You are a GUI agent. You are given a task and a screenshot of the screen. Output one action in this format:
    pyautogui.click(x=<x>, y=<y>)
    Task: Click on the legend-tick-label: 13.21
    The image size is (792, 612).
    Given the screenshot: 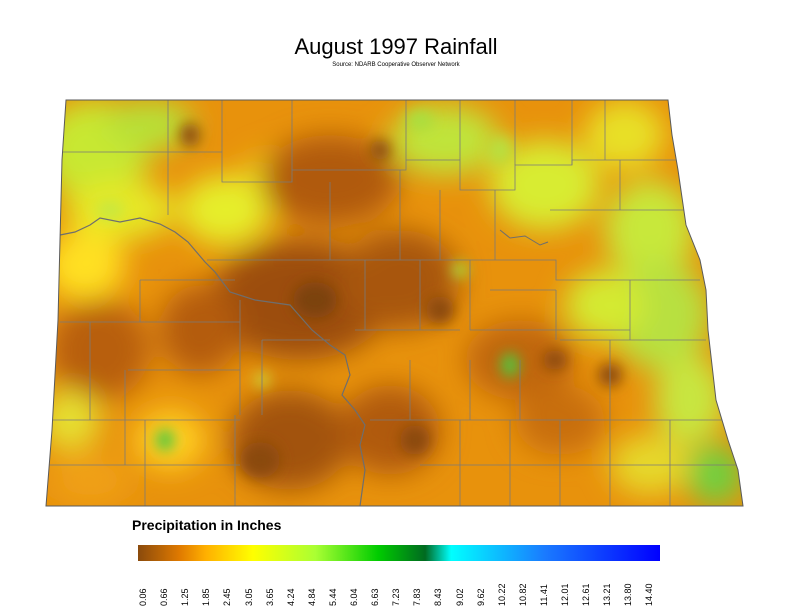 What is the action you would take?
    pyautogui.click(x=607, y=594)
    